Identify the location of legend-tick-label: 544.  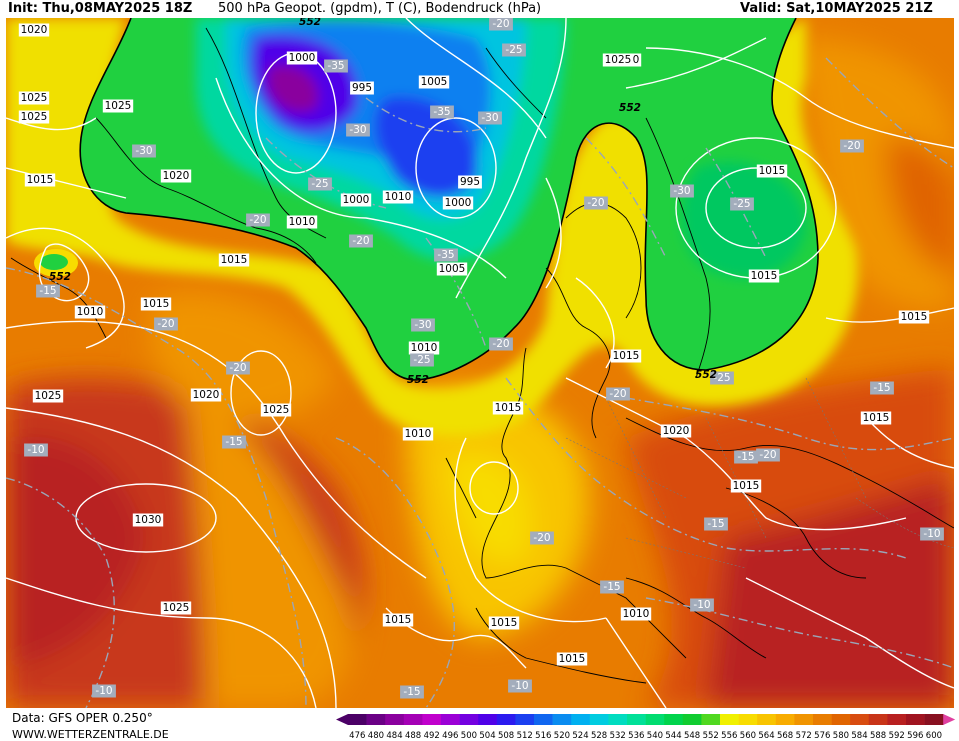
(673, 736).